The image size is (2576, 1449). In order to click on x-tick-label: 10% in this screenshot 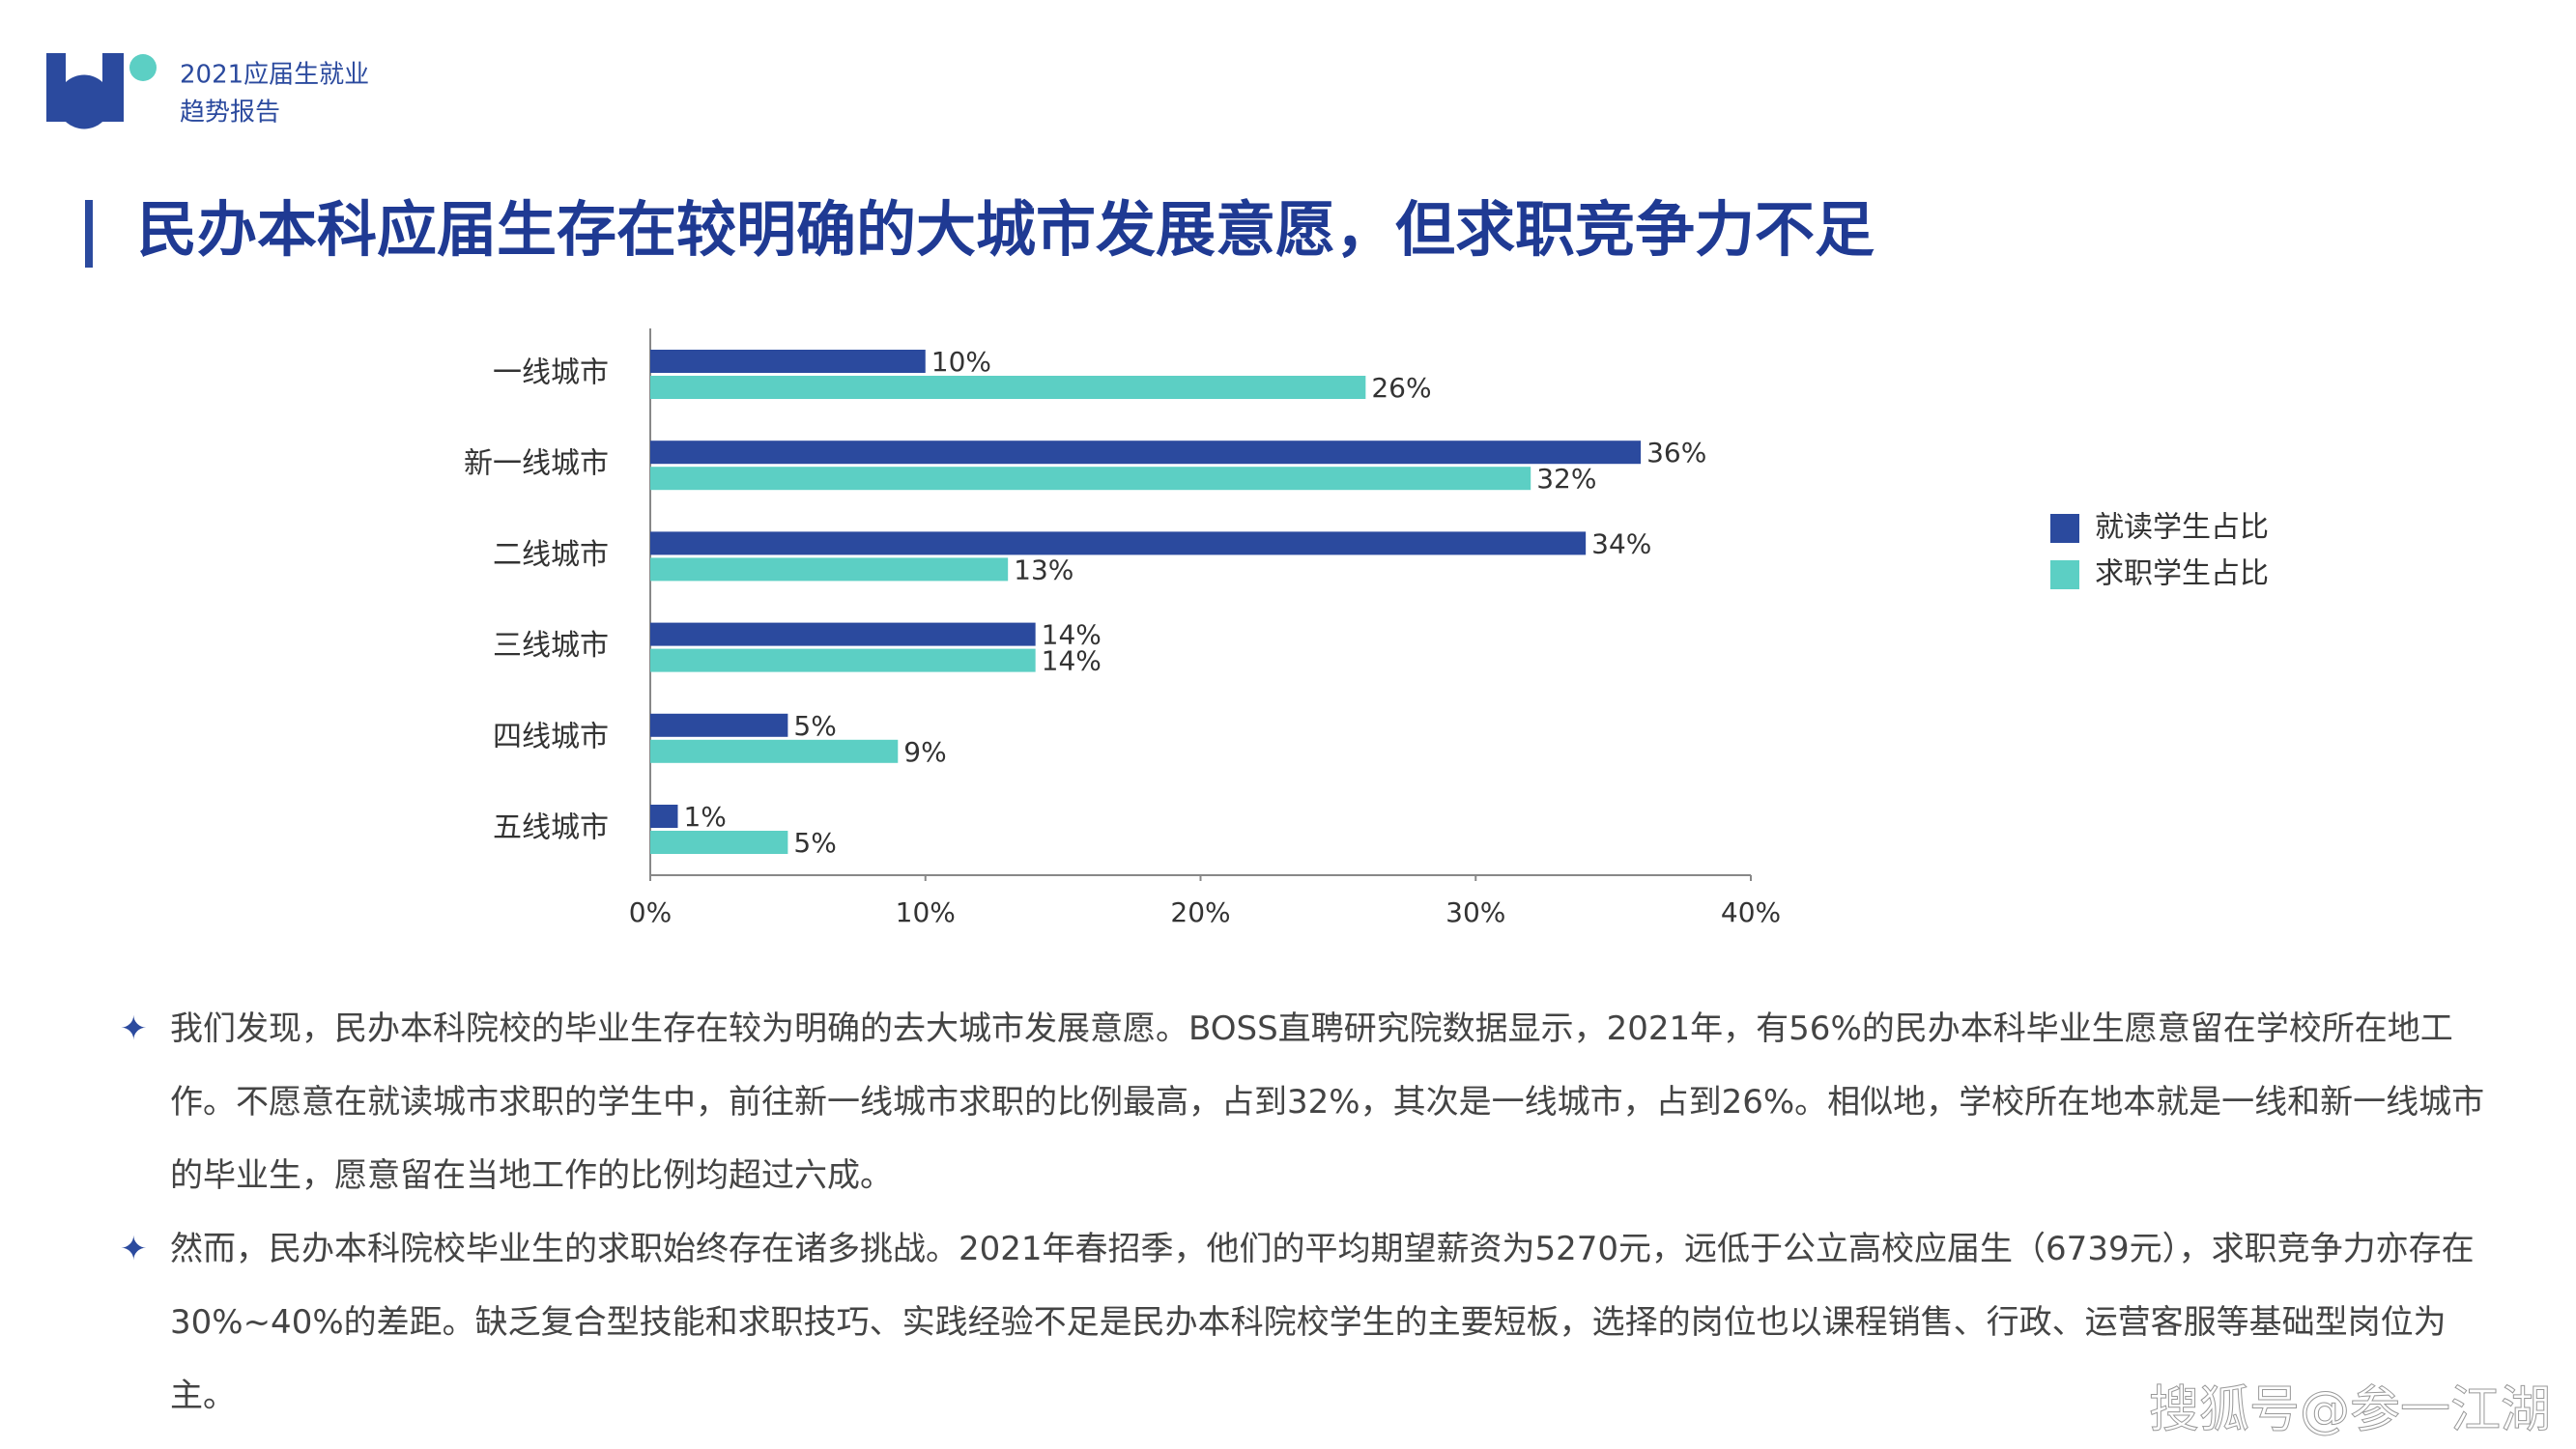, I will do `click(926, 912)`.